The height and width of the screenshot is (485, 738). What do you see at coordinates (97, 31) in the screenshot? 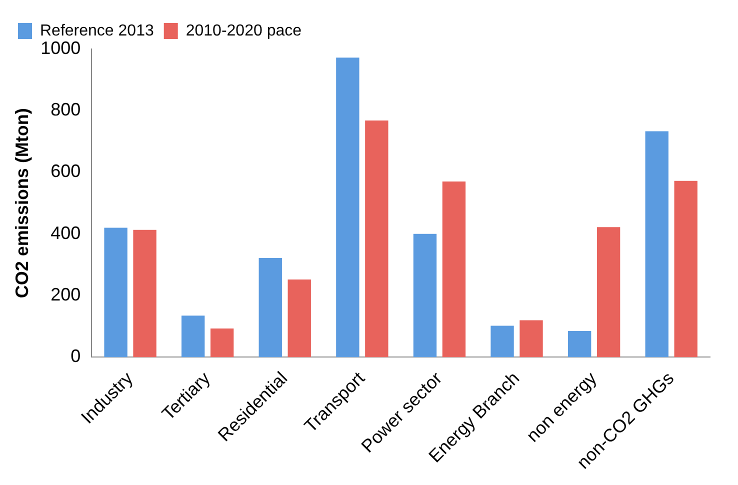
I see `legend-label: Reference 2013` at bounding box center [97, 31].